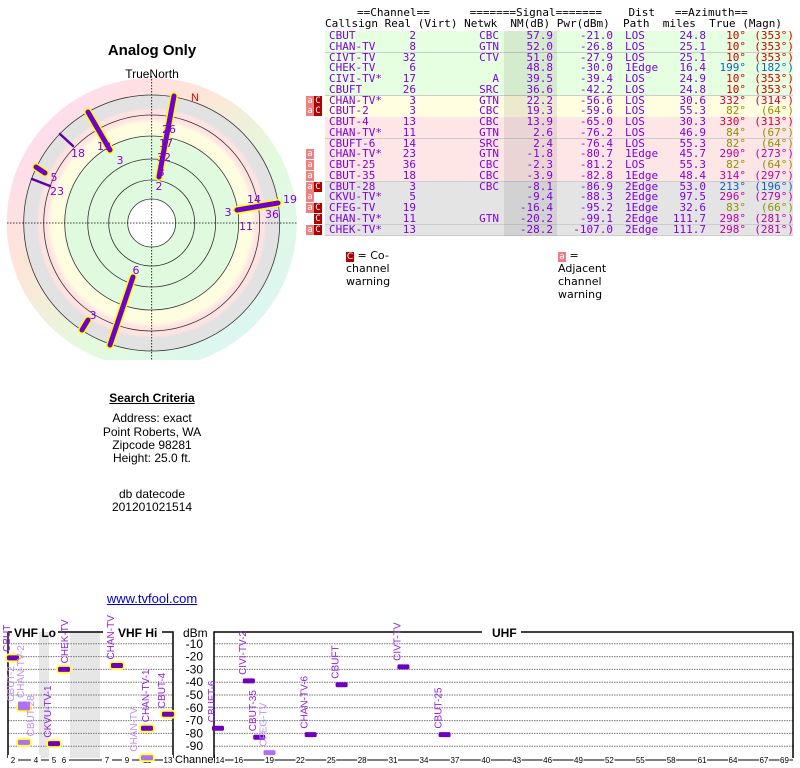 Image resolution: width=800 pixels, height=768 pixels. I want to click on table-row: CBUFT-6 14 SRC 2.4 -76.4 LOS 55.3 82° (64°), so click(559, 143).